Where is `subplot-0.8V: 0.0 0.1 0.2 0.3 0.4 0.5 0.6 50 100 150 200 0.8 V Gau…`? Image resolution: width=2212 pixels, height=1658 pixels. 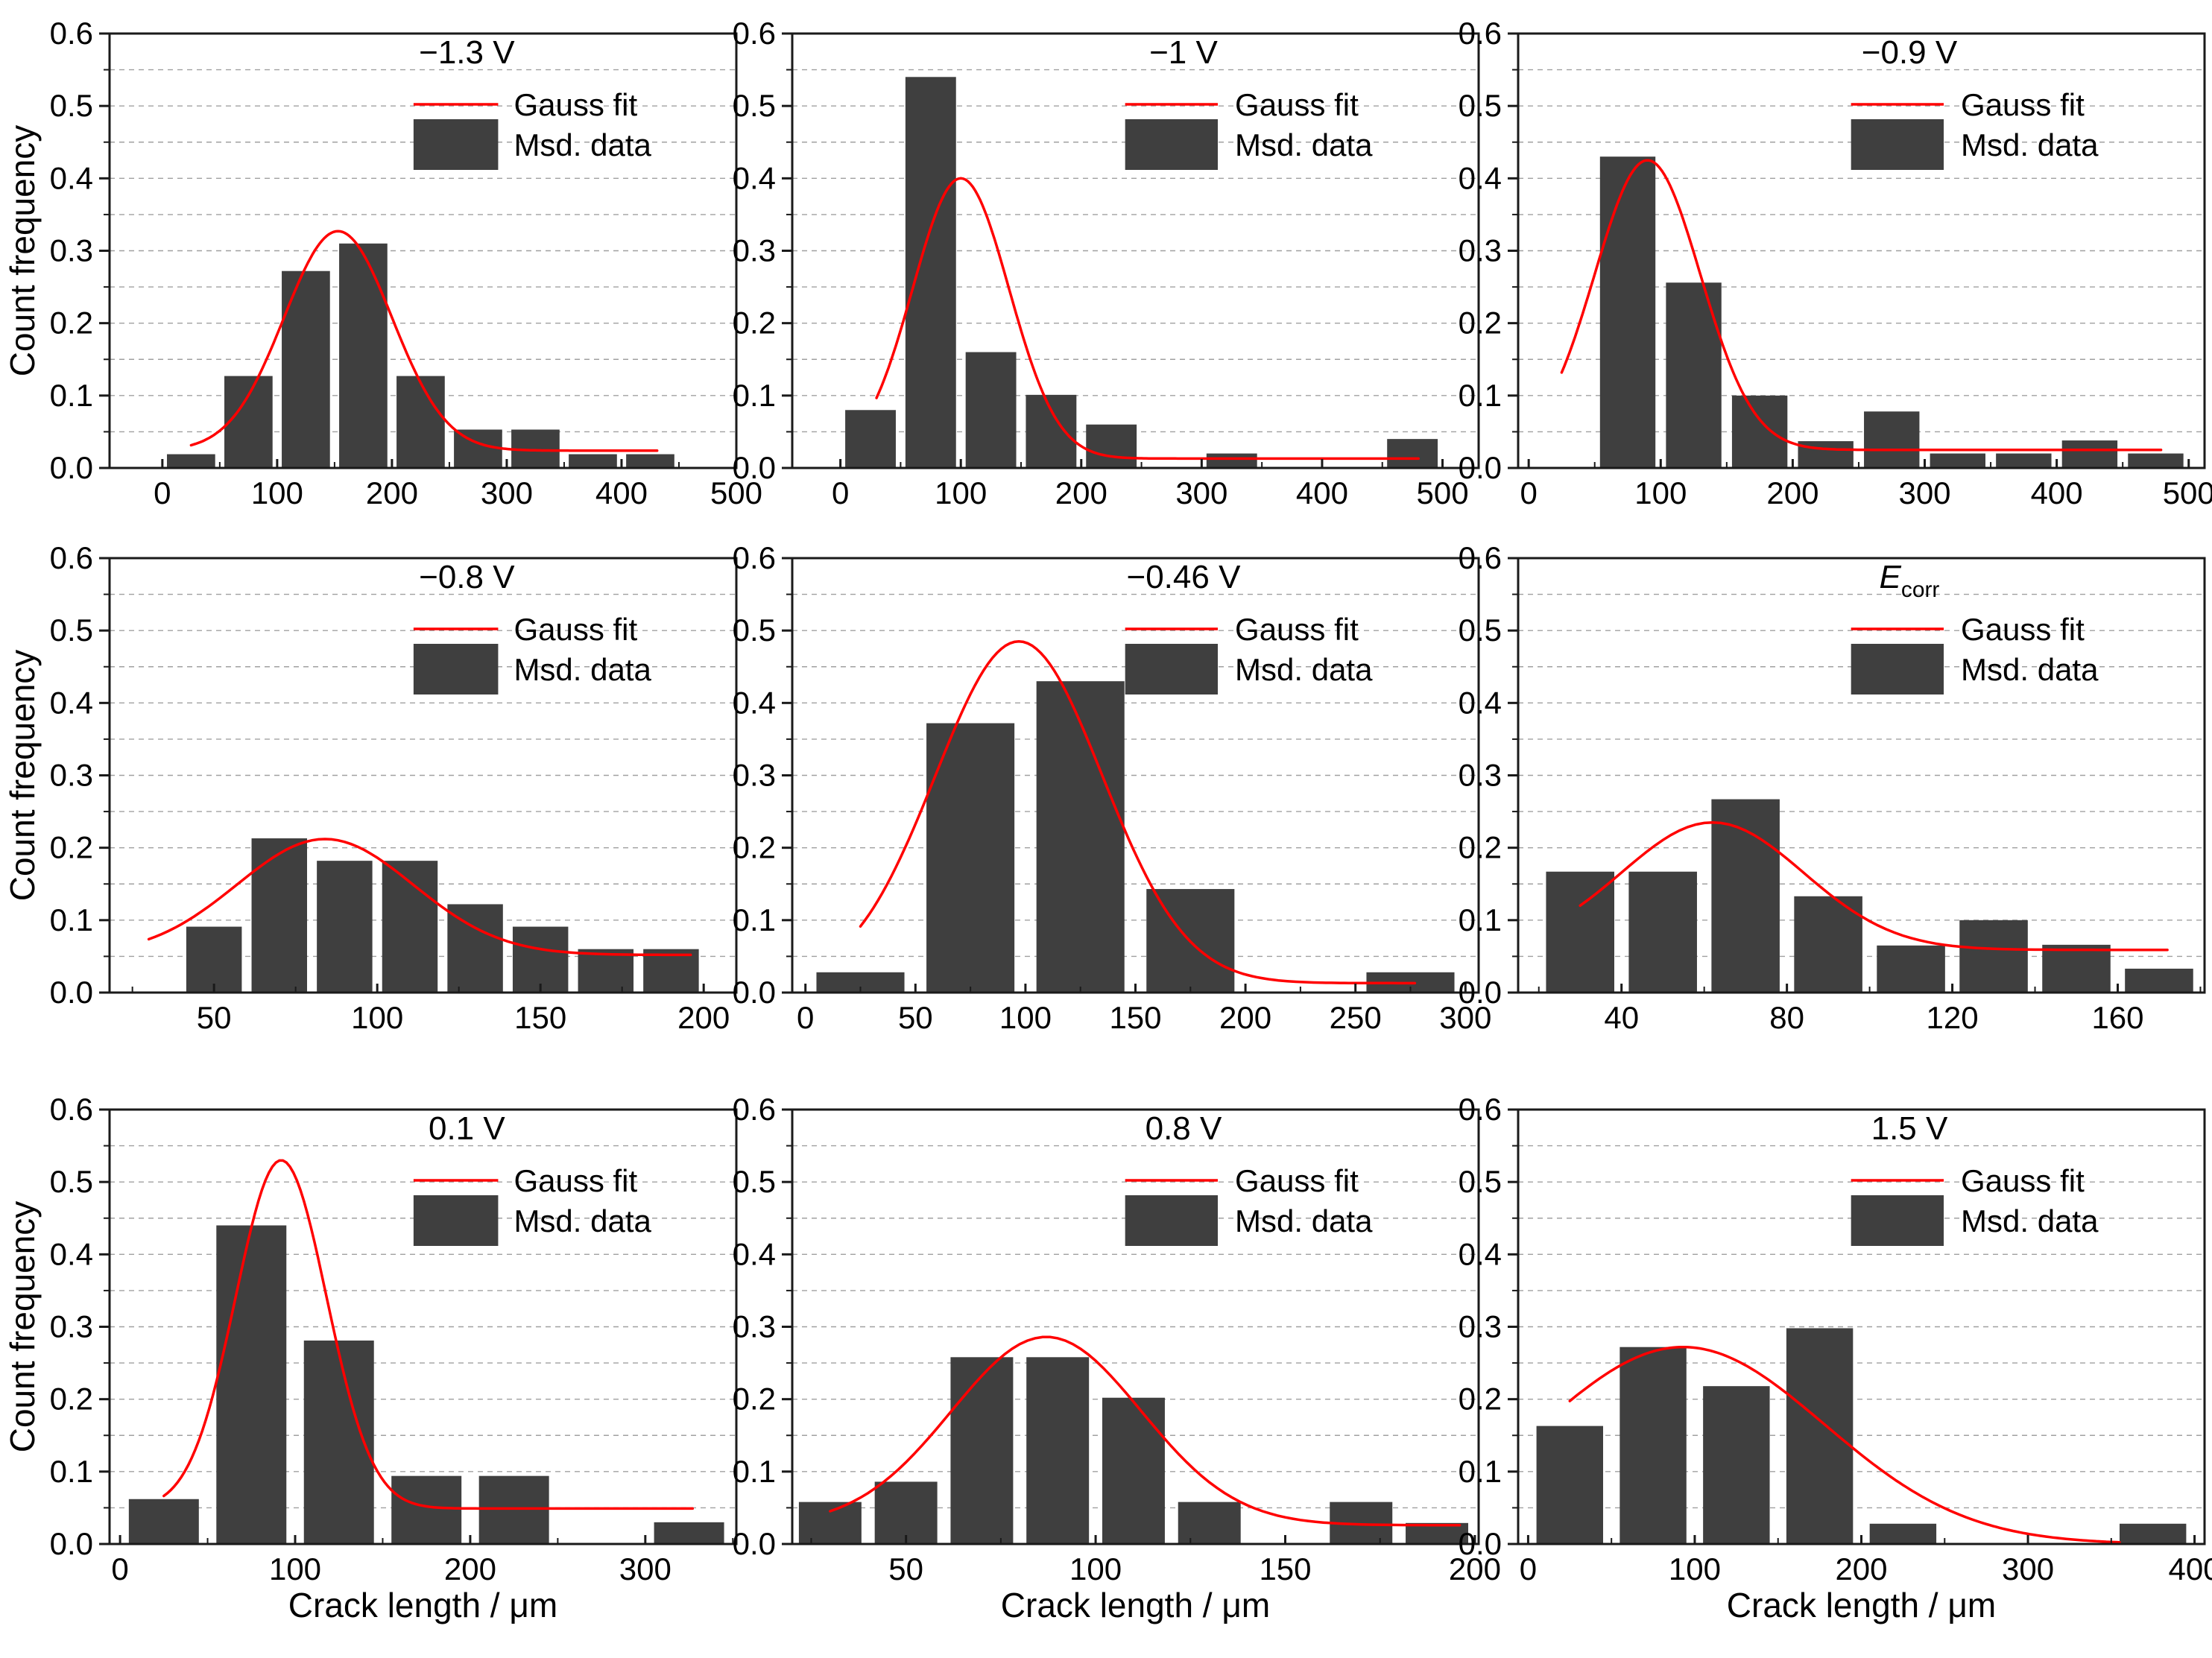
subplot-0.8V: 0.0 0.1 0.2 0.3 0.4 0.5 0.6 50 100 150 200 0.8 V Gau… is located at coordinates (1117, 1339).